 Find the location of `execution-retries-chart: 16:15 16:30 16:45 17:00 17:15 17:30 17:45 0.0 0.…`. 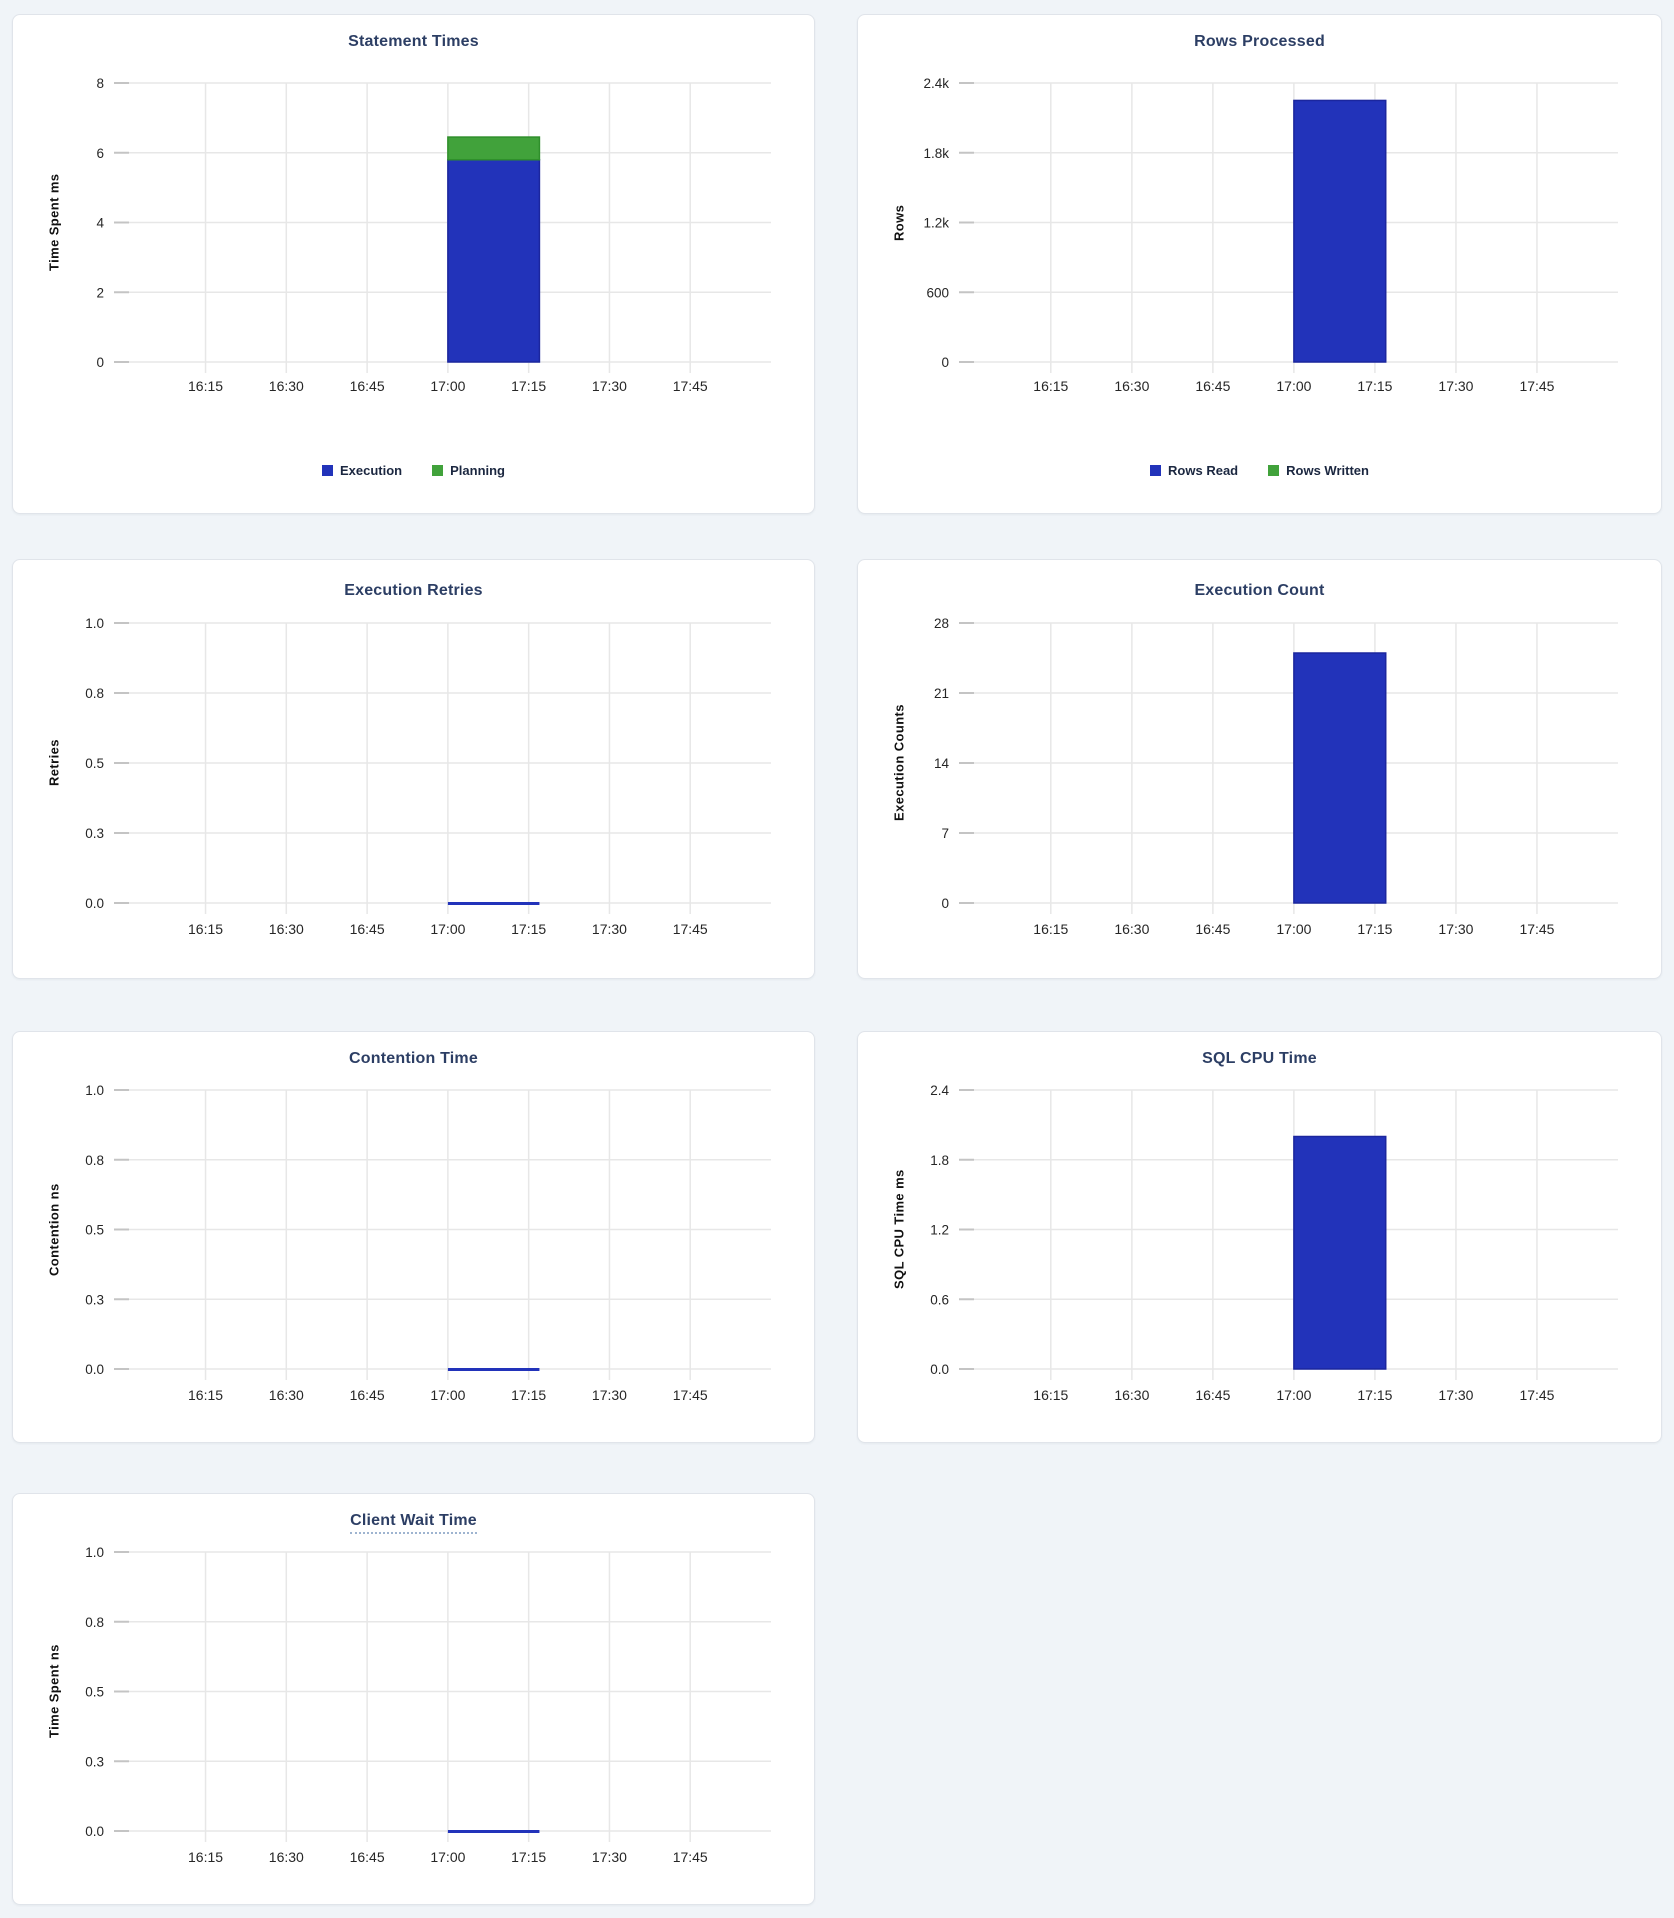

execution-retries-chart: 16:15 16:30 16:45 17:00 17:15 17:30 17:45 0.0 0.… is located at coordinates (428, 776).